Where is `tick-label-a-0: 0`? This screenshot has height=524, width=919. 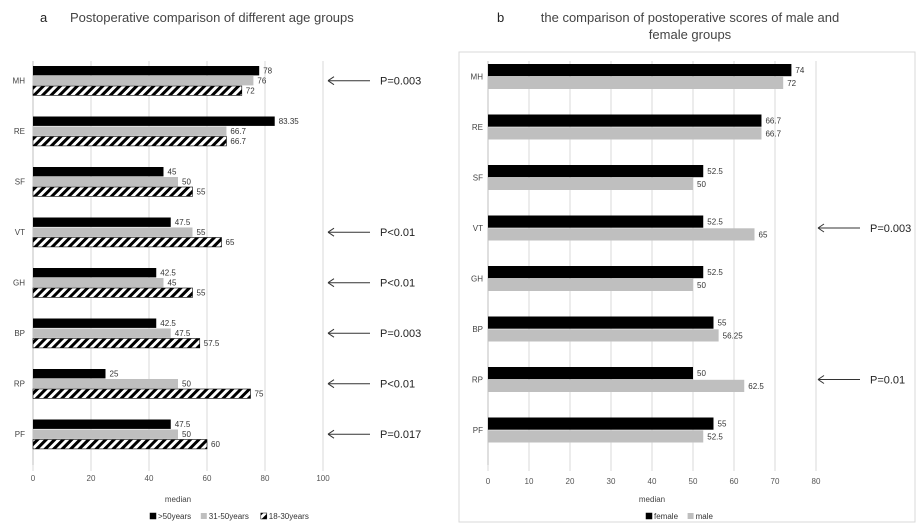
tick-label-a-0: 0 is located at coordinates (33, 478).